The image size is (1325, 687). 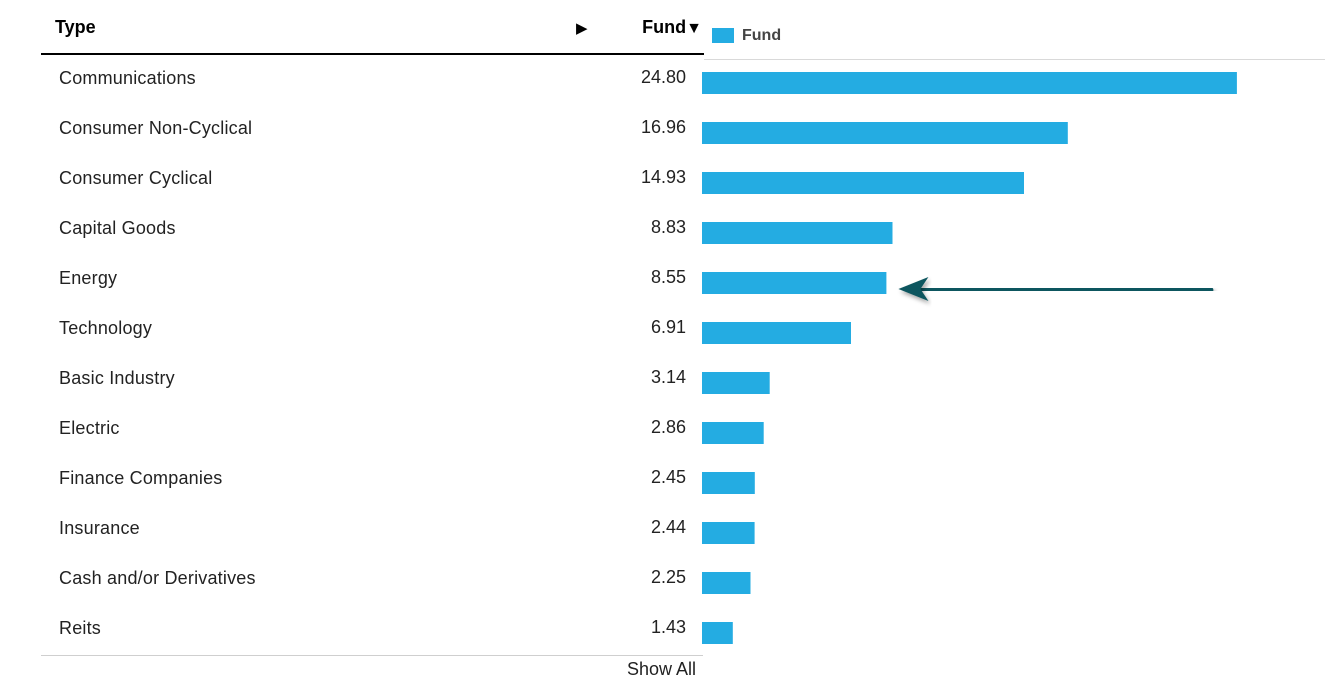 What do you see at coordinates (156, 128) in the screenshot?
I see `row-label-consumer-non-cyclical: Consumer Non-Cyclical` at bounding box center [156, 128].